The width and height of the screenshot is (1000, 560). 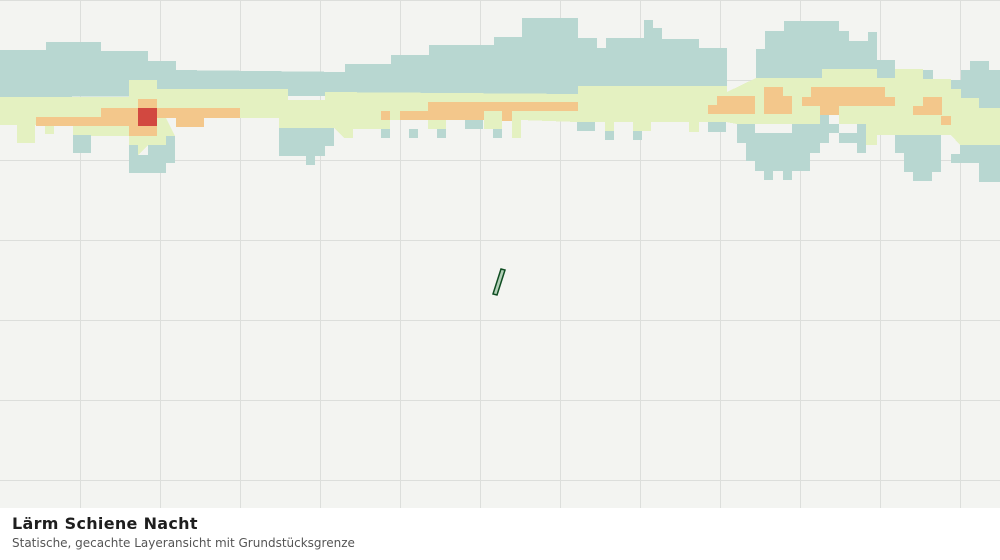 I want to click on parcel-boundary, so click(x=499, y=282).